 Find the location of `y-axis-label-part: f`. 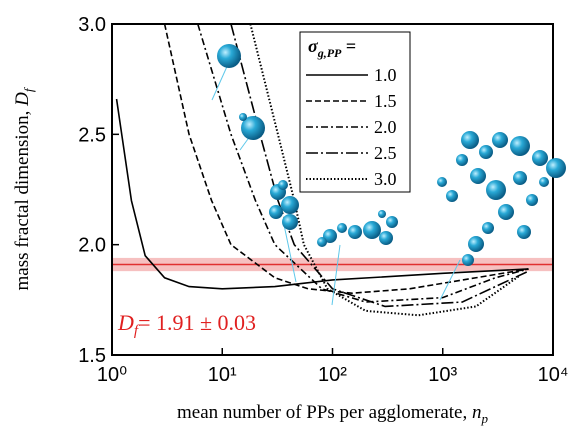

y-axis-label-part: f is located at coordinates (28, 89).